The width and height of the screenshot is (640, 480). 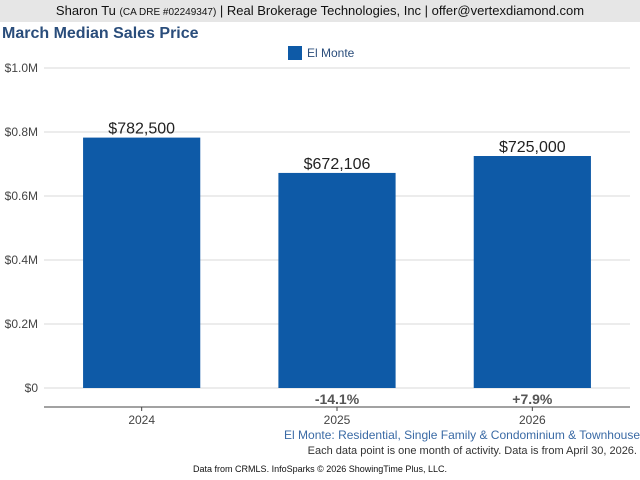 What do you see at coordinates (32, 388) in the screenshot?
I see `y-tick-label: $0` at bounding box center [32, 388].